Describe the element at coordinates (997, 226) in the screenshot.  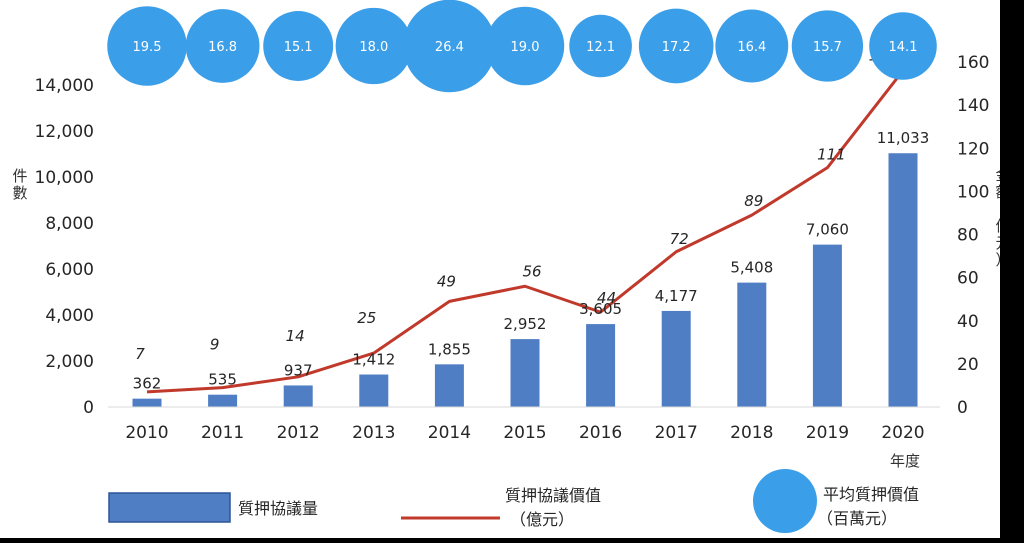
I see `y-right-axis-title: 億` at that location.